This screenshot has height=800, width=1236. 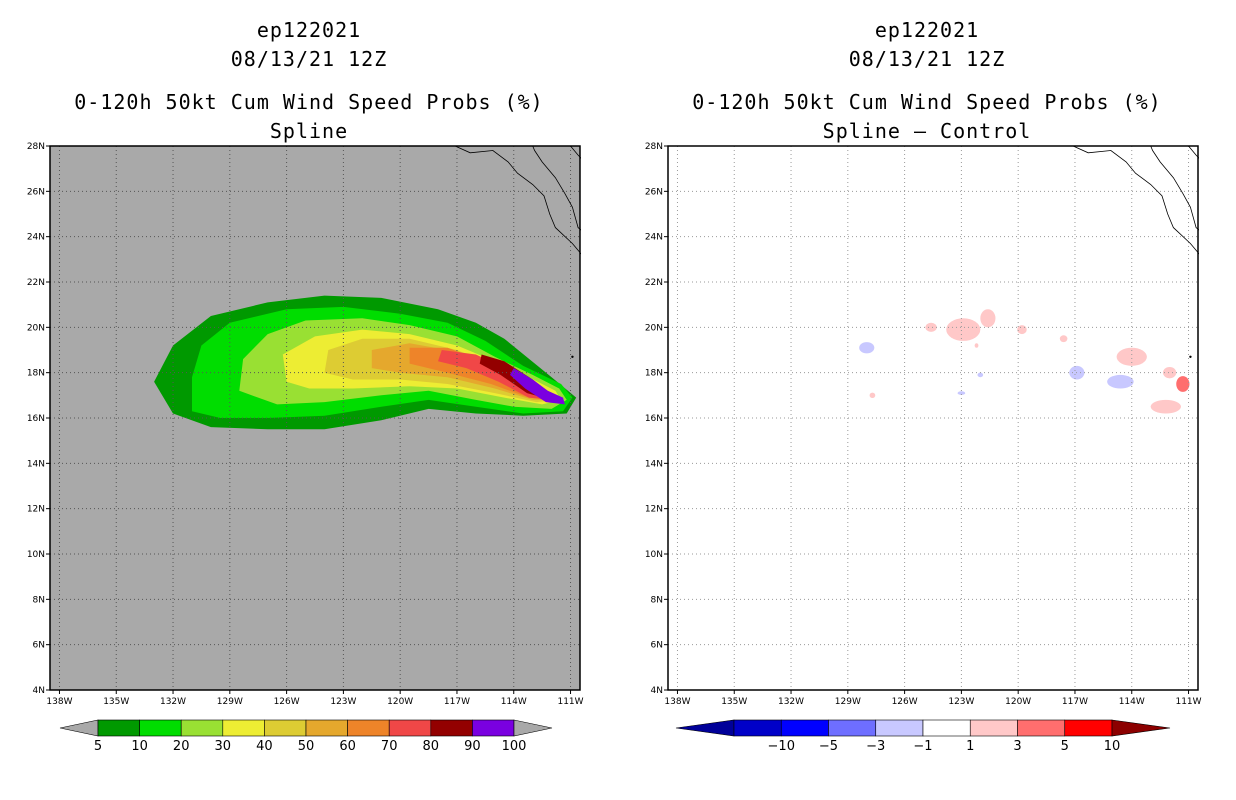 I want to click on colorbar-label: −10, so click(x=781, y=746).